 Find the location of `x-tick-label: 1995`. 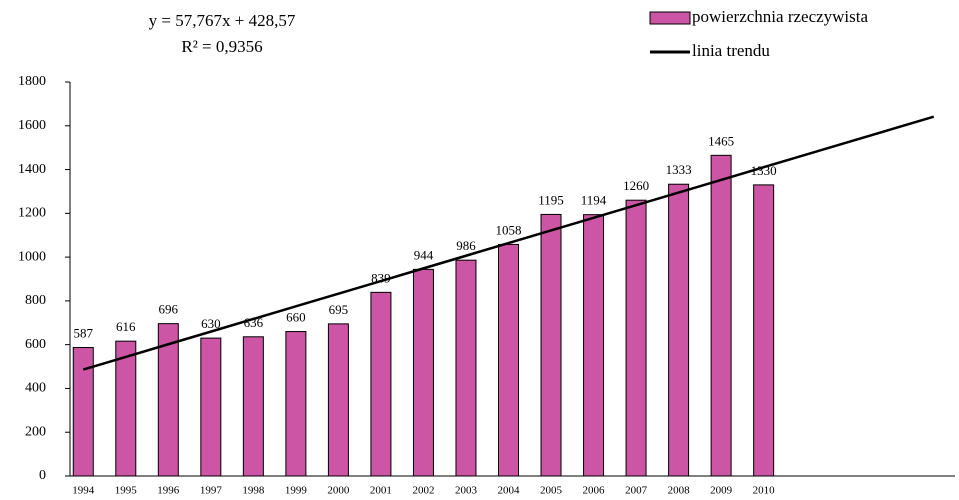

x-tick-label: 1995 is located at coordinates (126, 491).